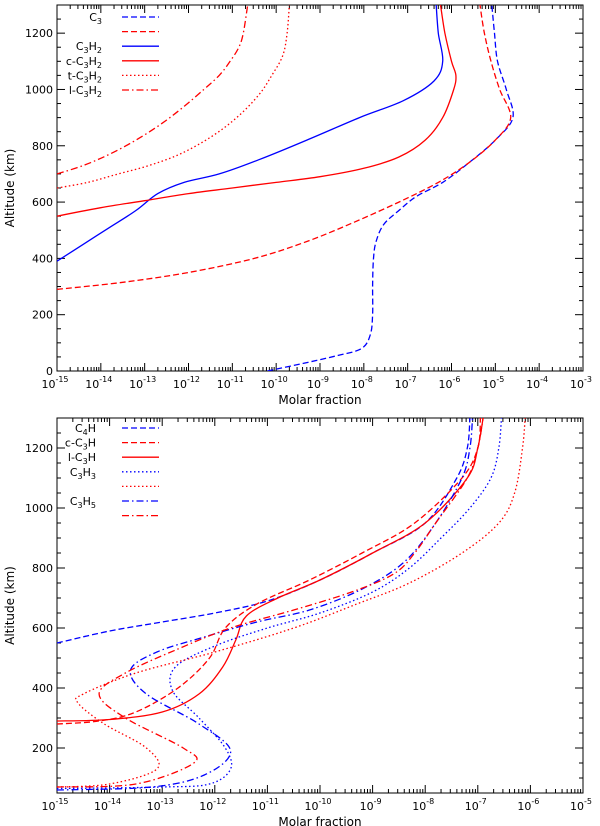 The image size is (600, 826). Describe the element at coordinates (83, 502) in the screenshot. I see `legend-label: C3H5` at that location.